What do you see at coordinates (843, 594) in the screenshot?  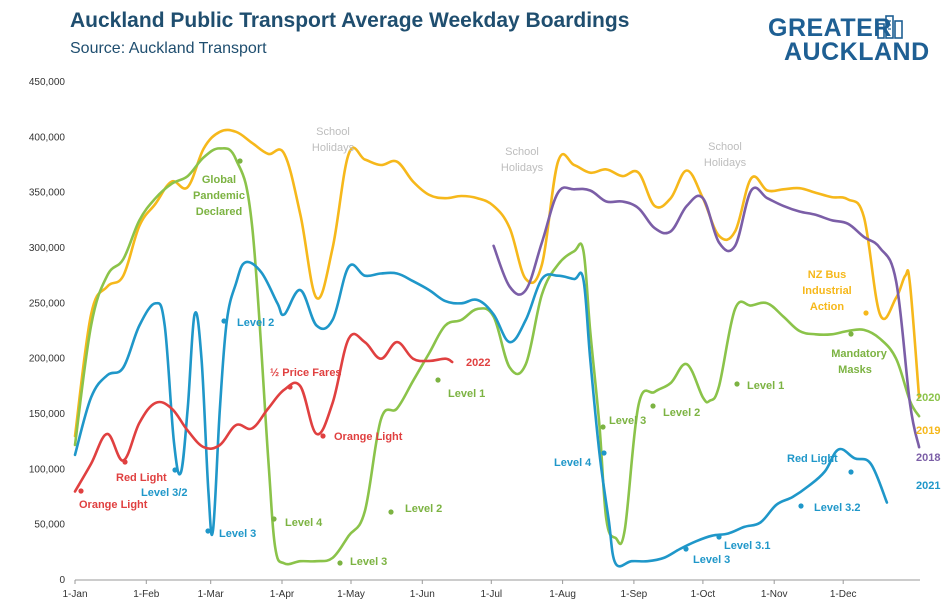 I see `x-tick-label: 1-Dec` at bounding box center [843, 594].